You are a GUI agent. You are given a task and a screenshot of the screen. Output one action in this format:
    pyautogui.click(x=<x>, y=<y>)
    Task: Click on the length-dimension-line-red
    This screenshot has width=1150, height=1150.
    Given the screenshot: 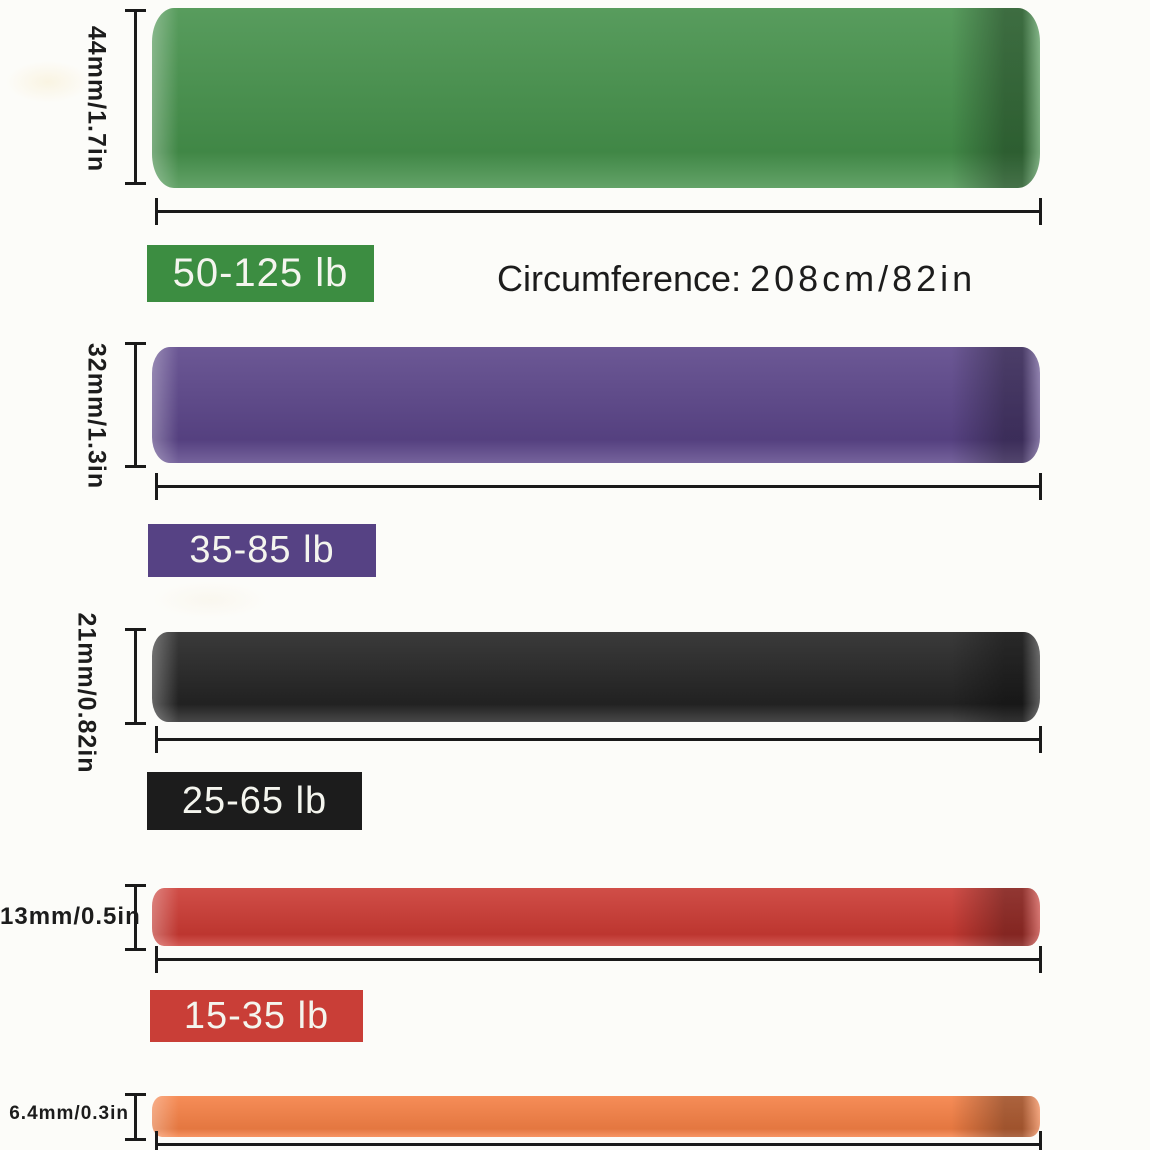 What is the action you would take?
    pyautogui.click(x=598, y=959)
    